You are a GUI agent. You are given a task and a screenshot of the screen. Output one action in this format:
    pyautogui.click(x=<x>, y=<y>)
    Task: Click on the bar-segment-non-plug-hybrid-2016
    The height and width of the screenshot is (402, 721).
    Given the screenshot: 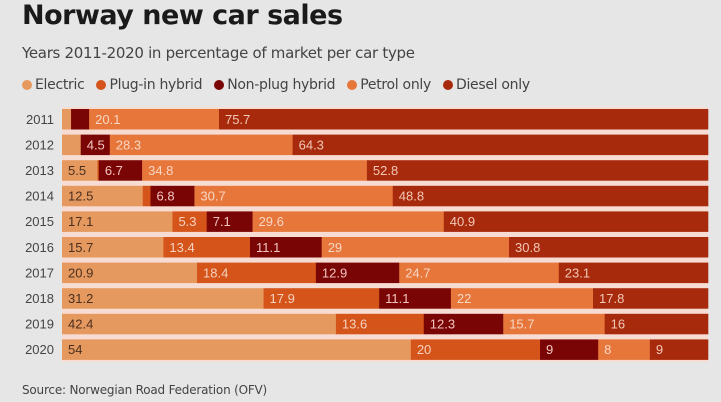 What is the action you would take?
    pyautogui.click(x=285, y=247)
    